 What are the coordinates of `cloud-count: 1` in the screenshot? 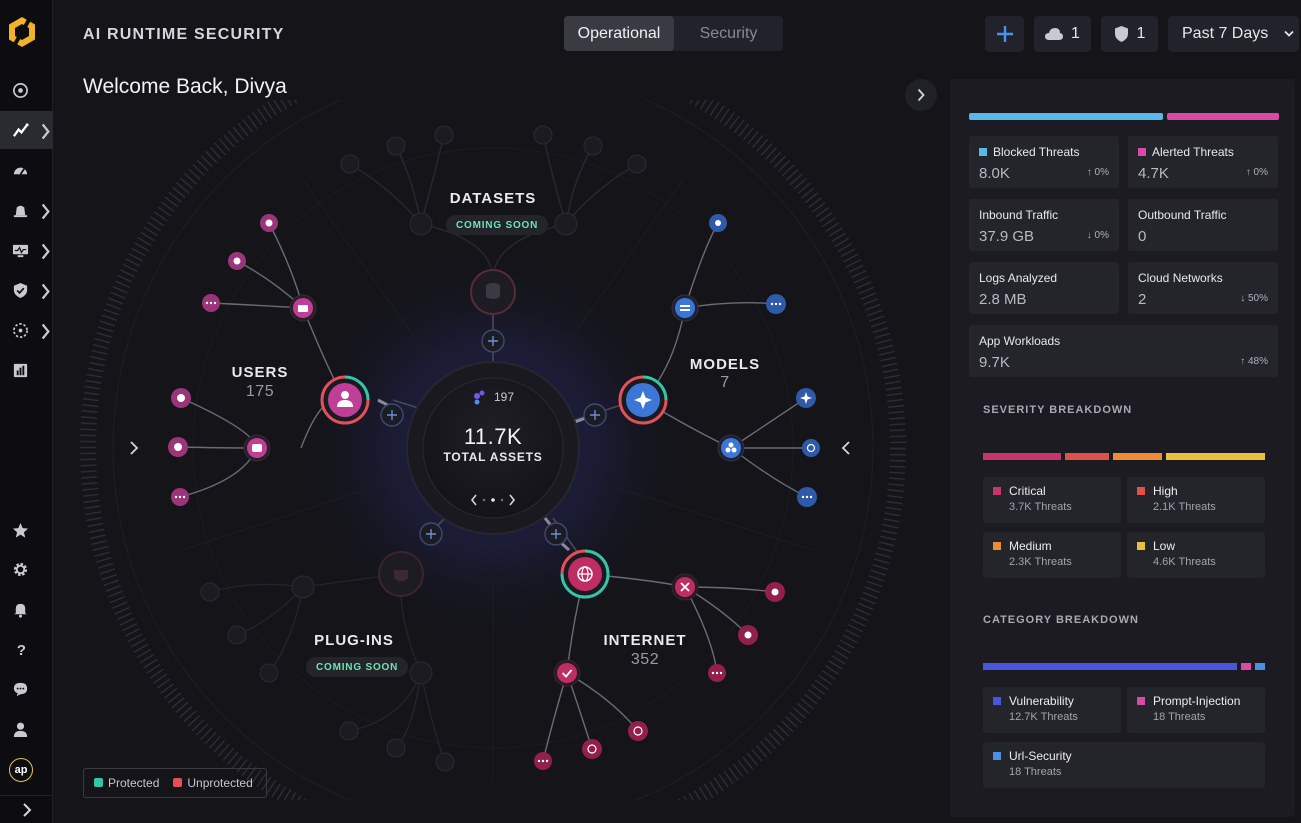 It's located at (1075, 33).